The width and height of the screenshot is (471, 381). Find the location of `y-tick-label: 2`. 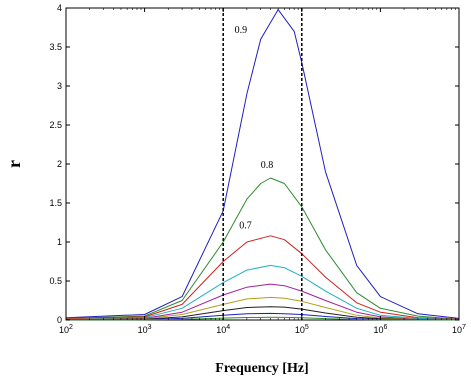

y-tick-label: 2 is located at coordinates (59, 164).